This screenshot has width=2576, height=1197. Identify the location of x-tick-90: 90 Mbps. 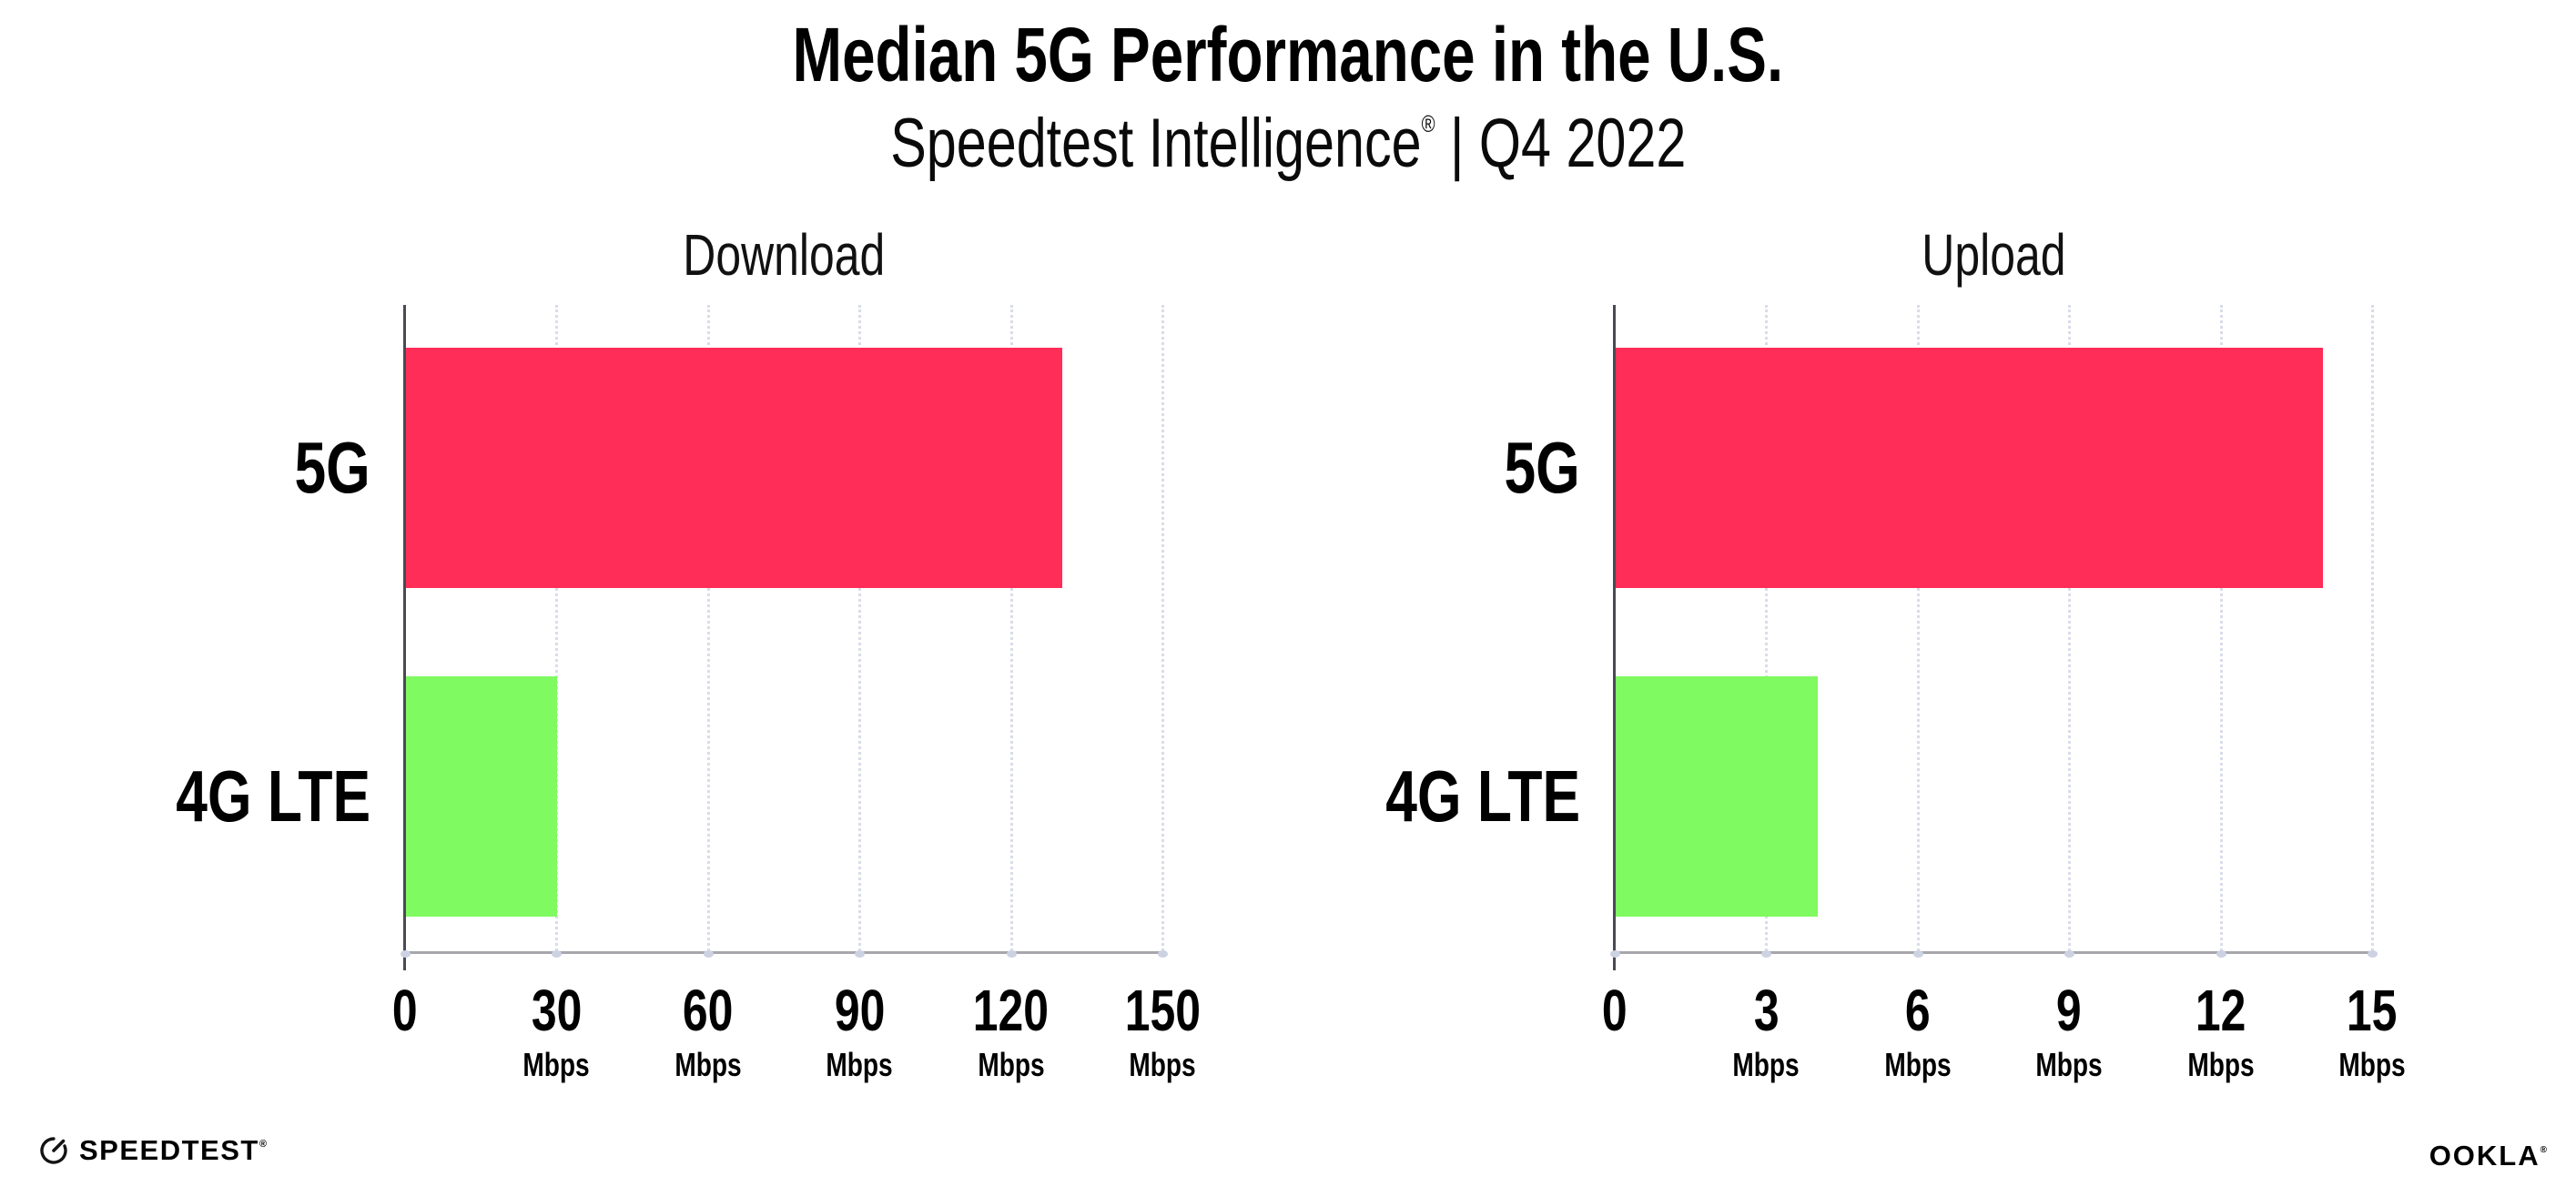
(859, 1031).